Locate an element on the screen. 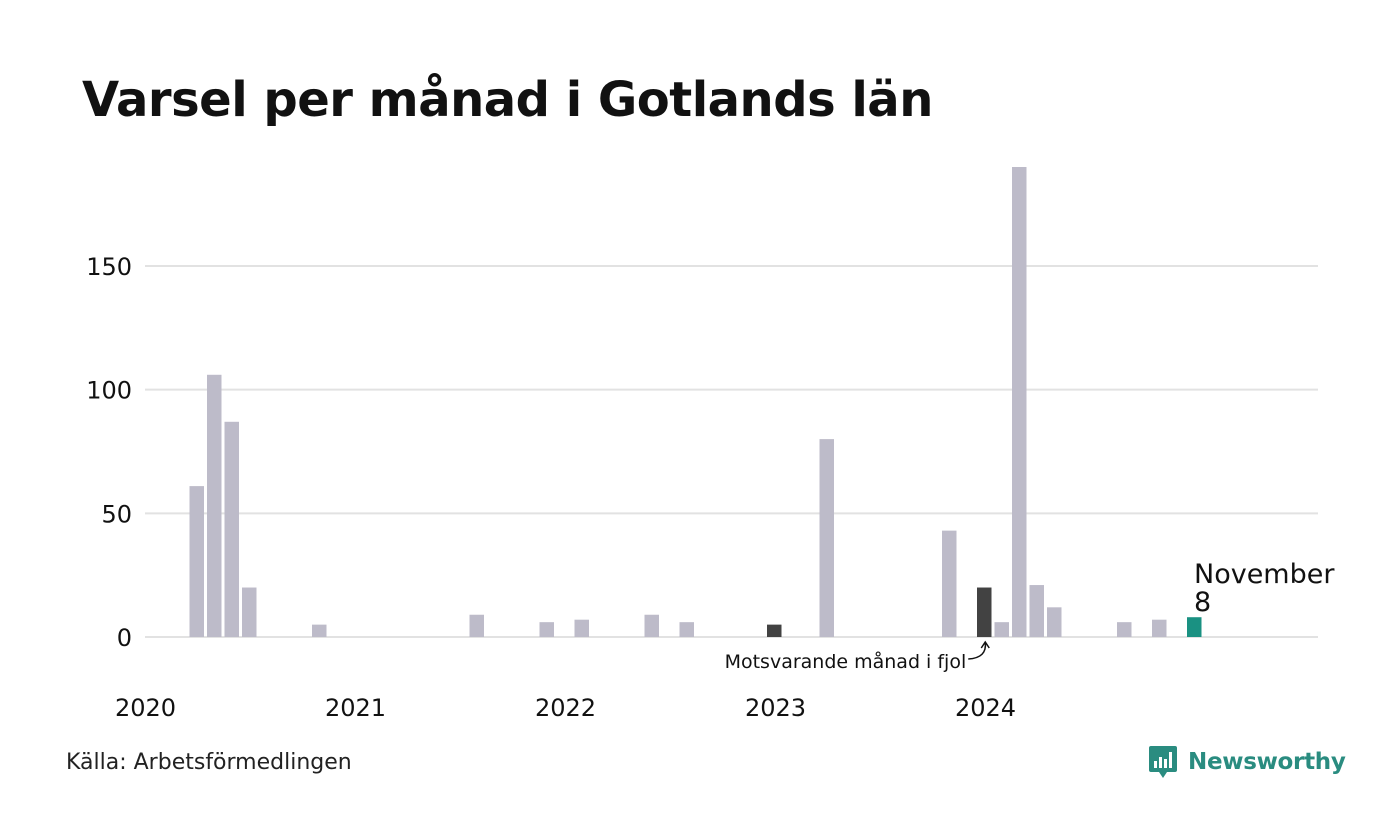  y-tick-label: 150 is located at coordinates (109, 267).